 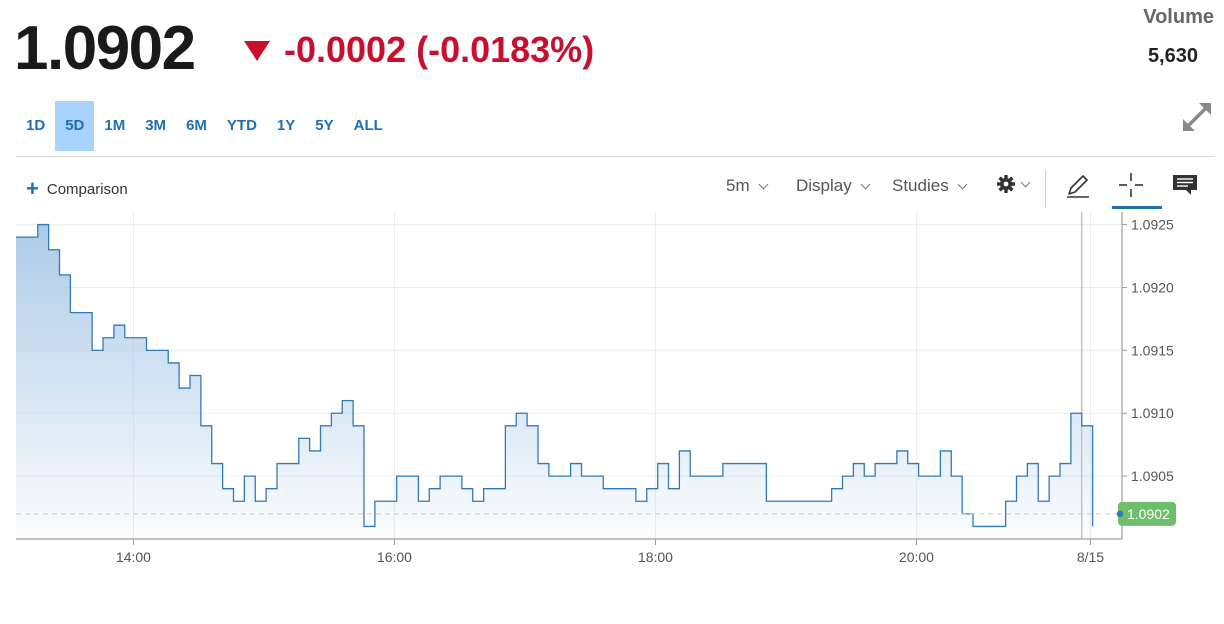 I want to click on expand-icon, so click(x=1197, y=117).